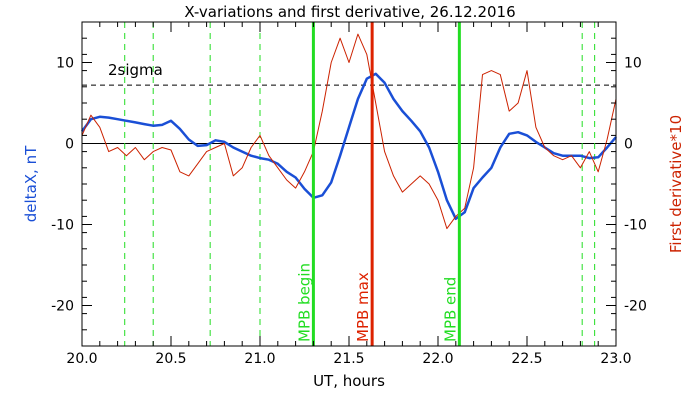 This screenshot has width=700, height=400. Describe the element at coordinates (65, 64) in the screenshot. I see `y-tick-label-left: 10` at that location.